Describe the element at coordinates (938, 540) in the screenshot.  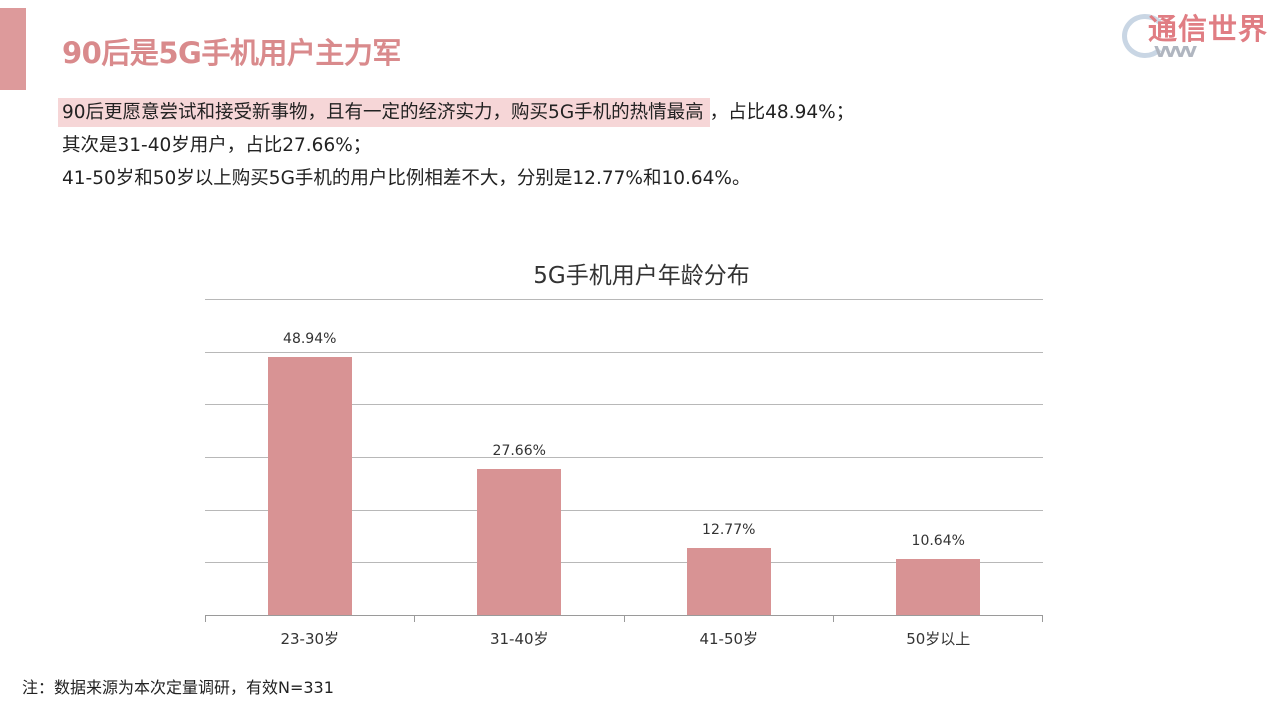
I see `data-label: 10.64%` at that location.